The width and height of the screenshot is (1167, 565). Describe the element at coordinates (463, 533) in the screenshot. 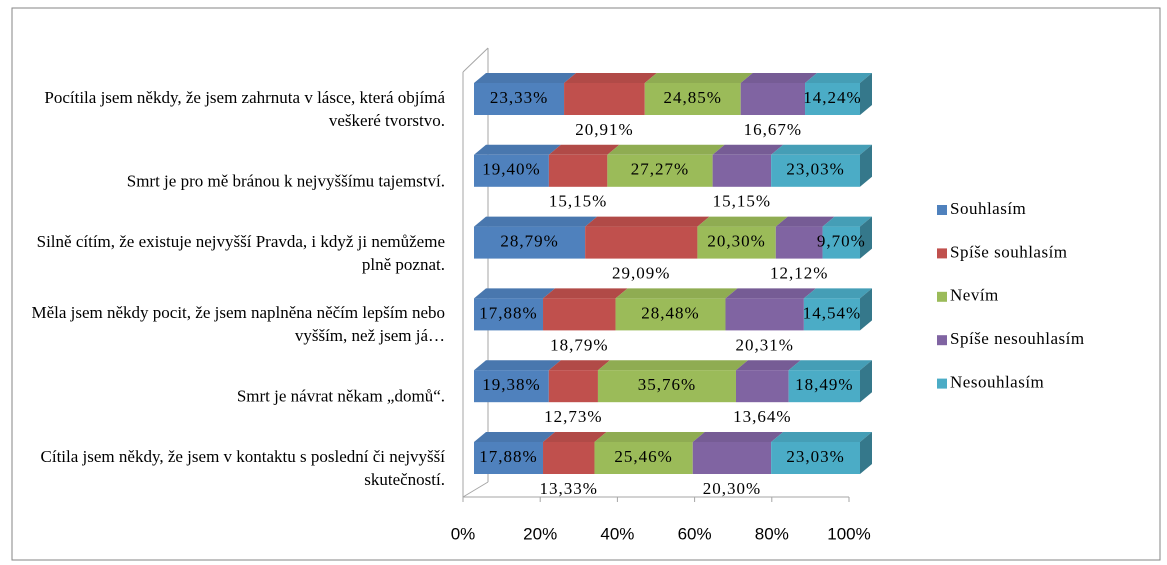

I see `x-tick-label: 0%` at that location.